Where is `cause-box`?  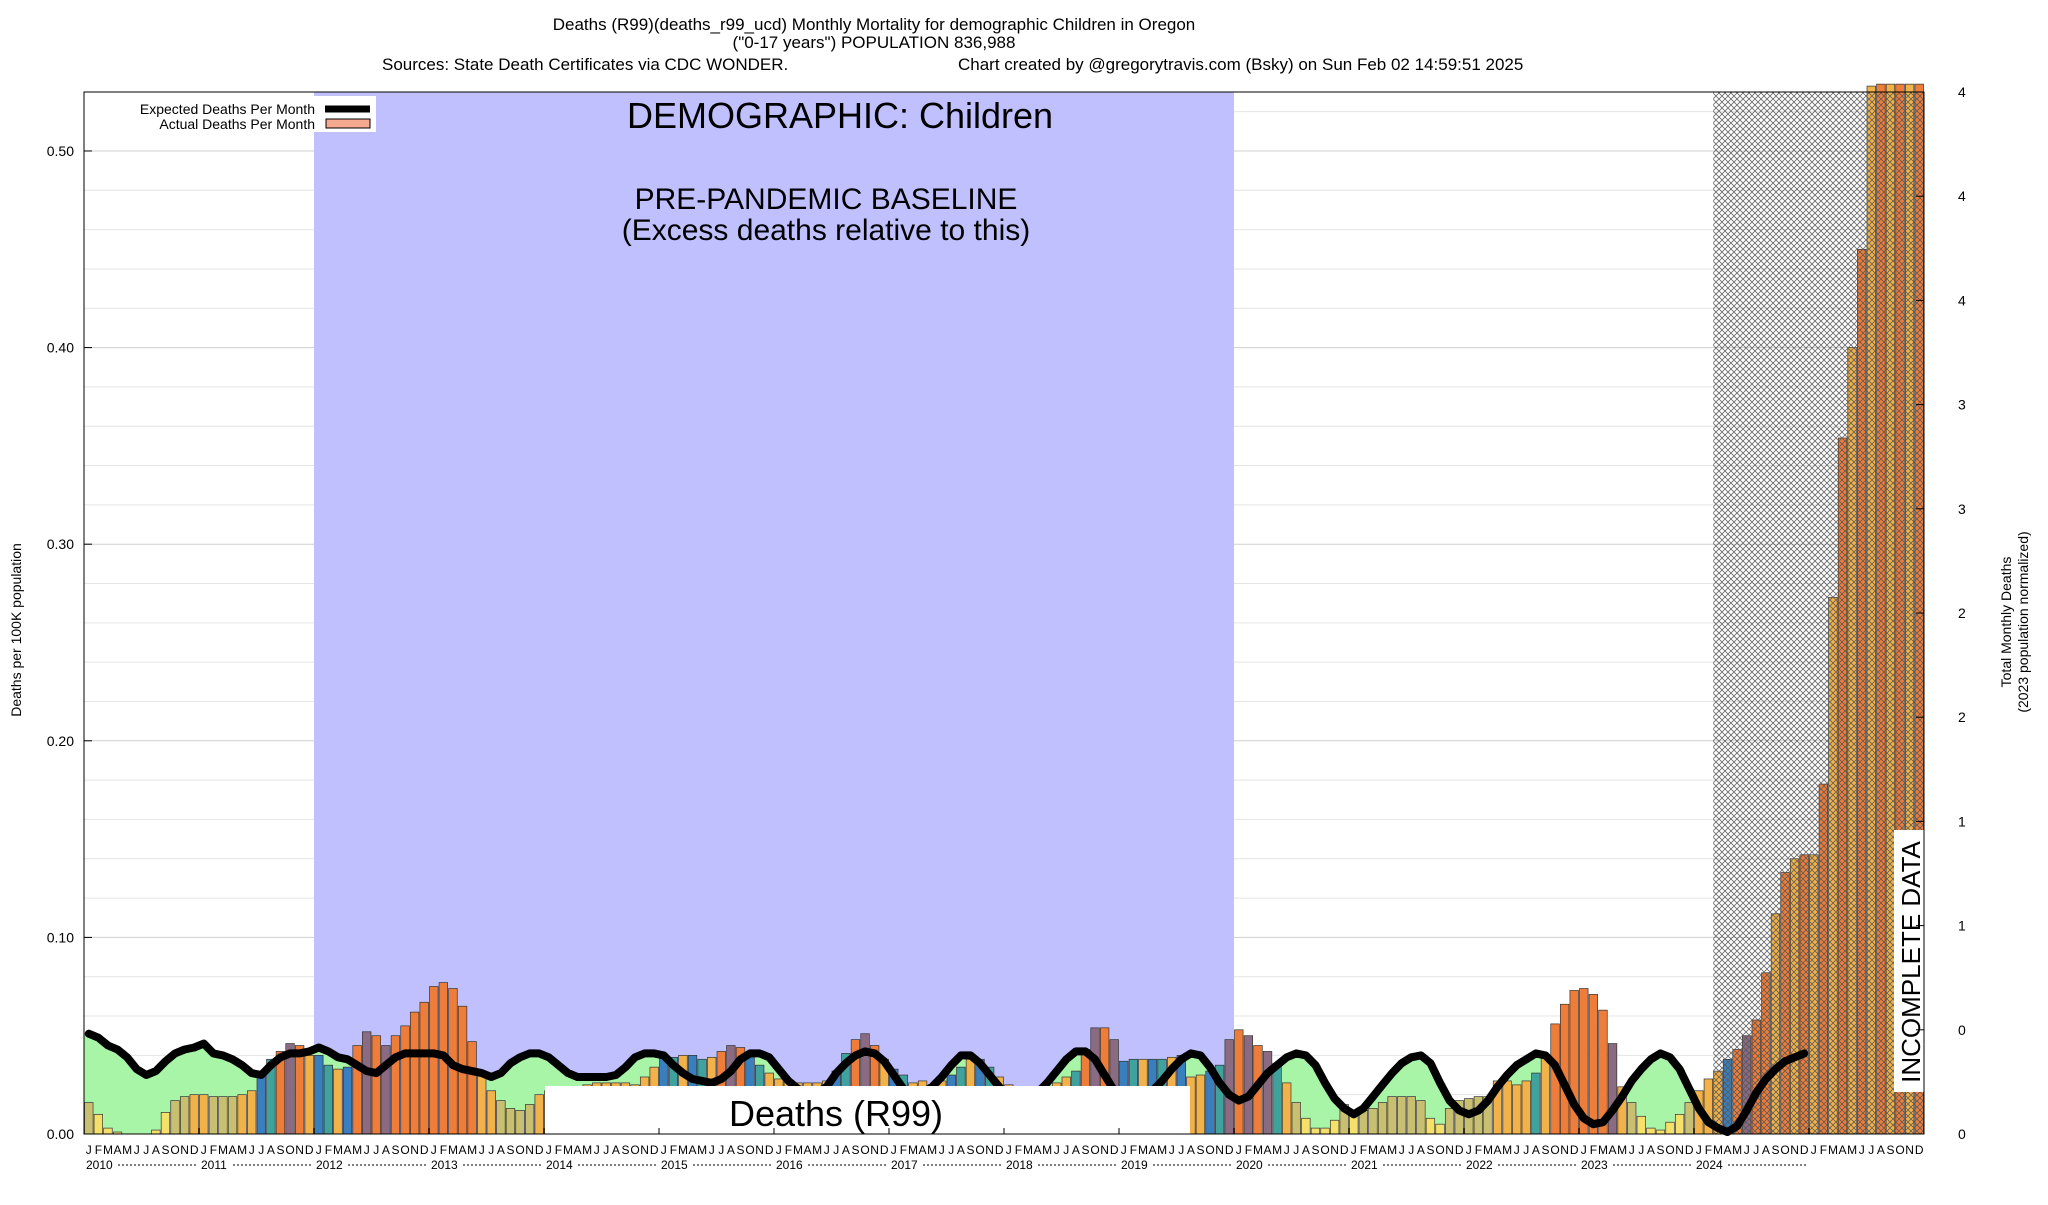 cause-box is located at coordinates (867, 1112).